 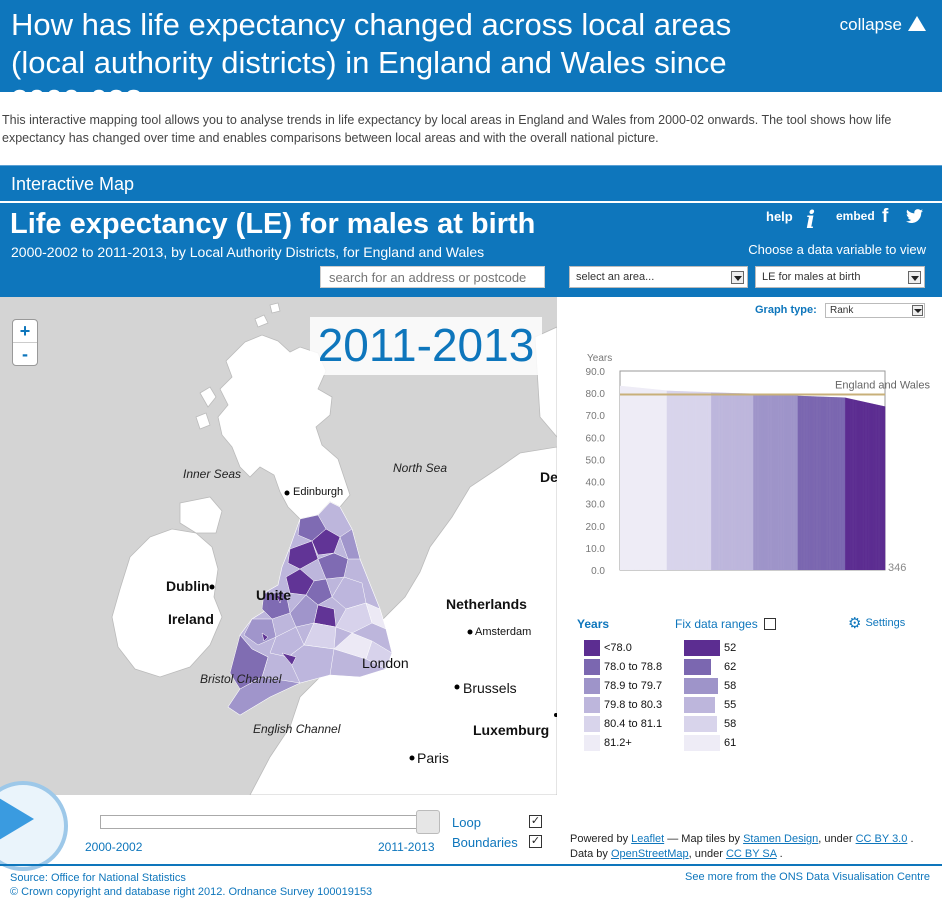 I want to click on timeline-slider, so click(x=270, y=822).